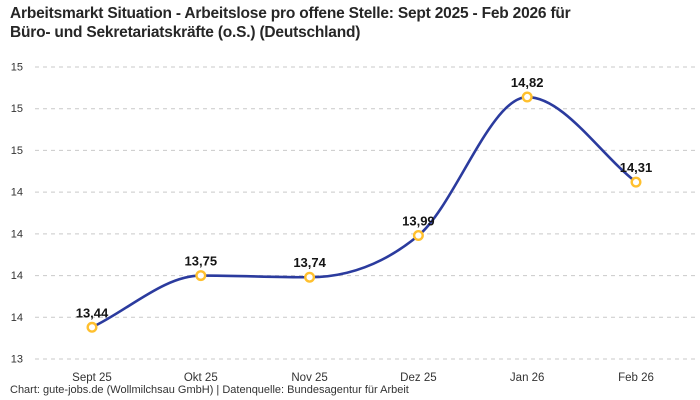 This screenshot has width=700, height=400. Describe the element at coordinates (418, 221) in the screenshot. I see `data-point-label: 13,99` at that location.